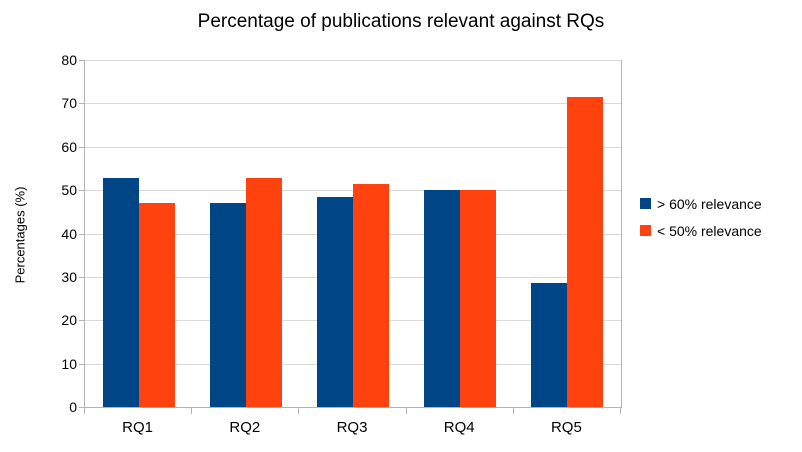  I want to click on legend: > 60% relevance < 50% relevance, so click(701, 217).